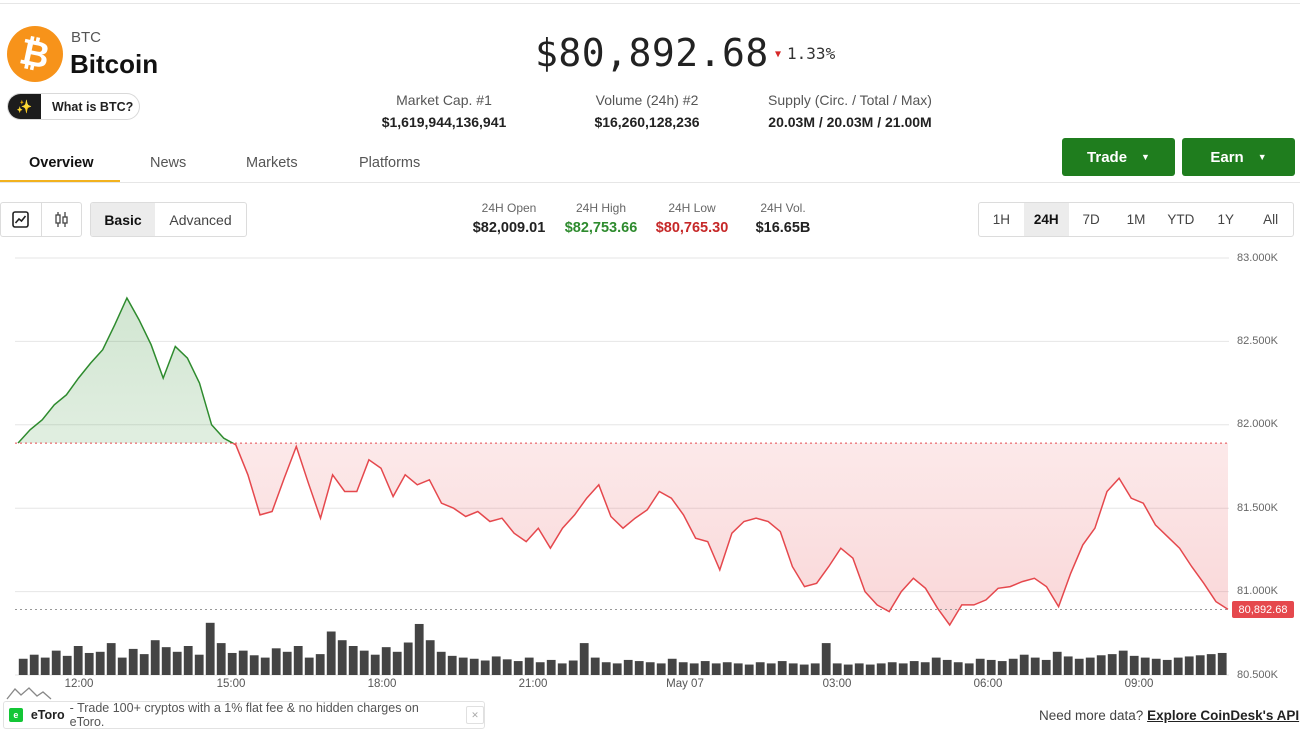 This screenshot has width=1300, height=731. Describe the element at coordinates (1238, 157) in the screenshot. I see `earn-button: Earn ▼` at that location.